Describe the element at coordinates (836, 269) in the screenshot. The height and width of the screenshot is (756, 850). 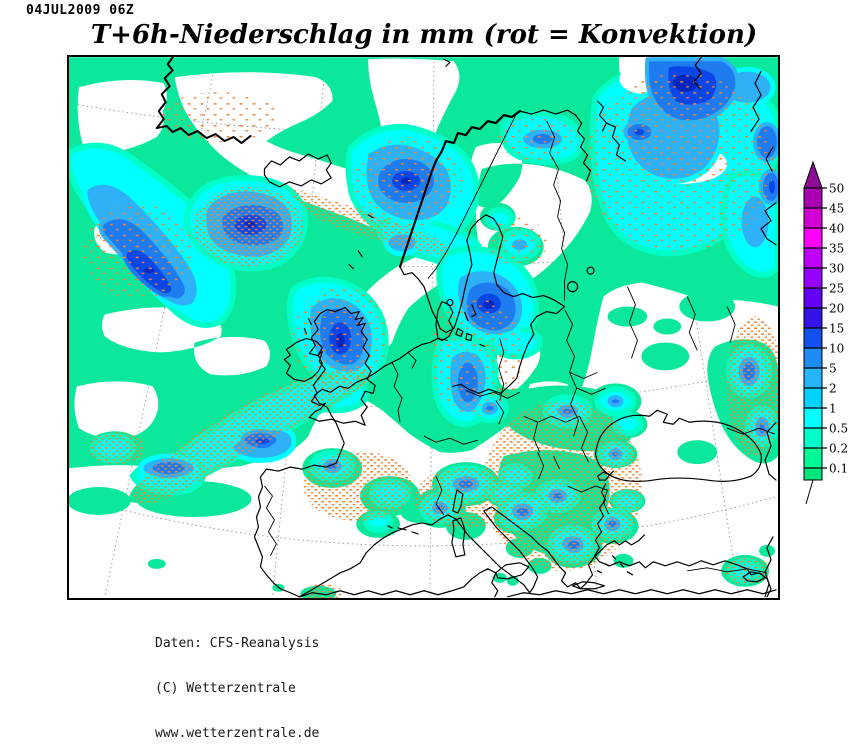
I see `legend-tick-label: 30` at that location.